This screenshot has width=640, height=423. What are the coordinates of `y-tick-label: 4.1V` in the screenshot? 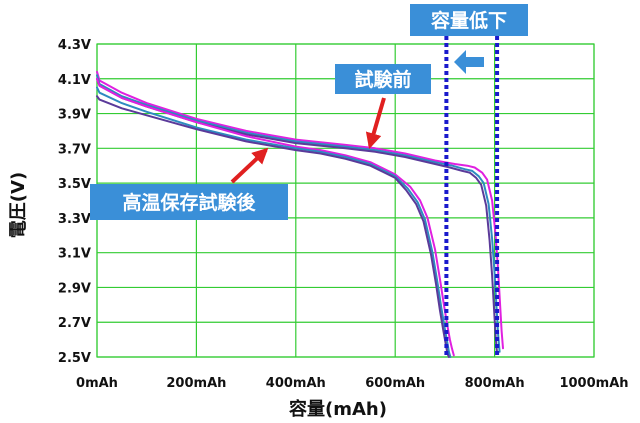 It's located at (74, 80).